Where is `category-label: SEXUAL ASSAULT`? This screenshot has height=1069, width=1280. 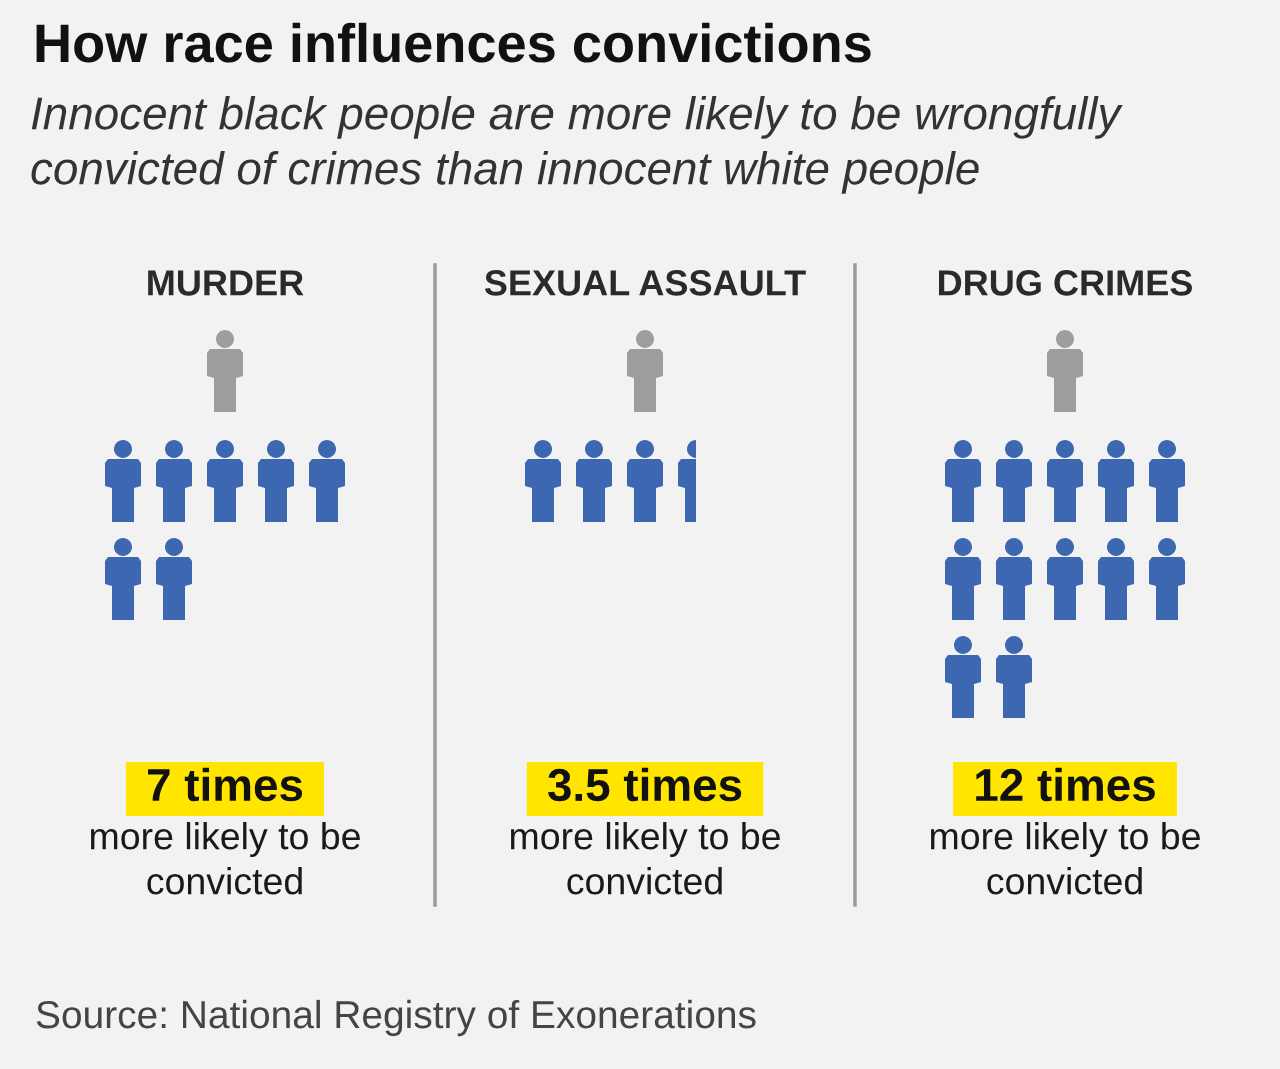 category-label: SEXUAL ASSAULT is located at coordinates (645, 283).